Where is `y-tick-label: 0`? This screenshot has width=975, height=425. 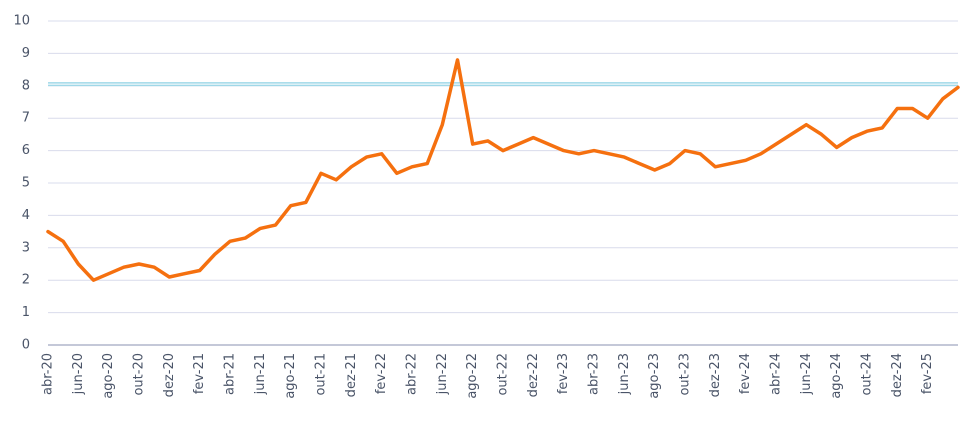
y-tick-label: 0 is located at coordinates (26, 345).